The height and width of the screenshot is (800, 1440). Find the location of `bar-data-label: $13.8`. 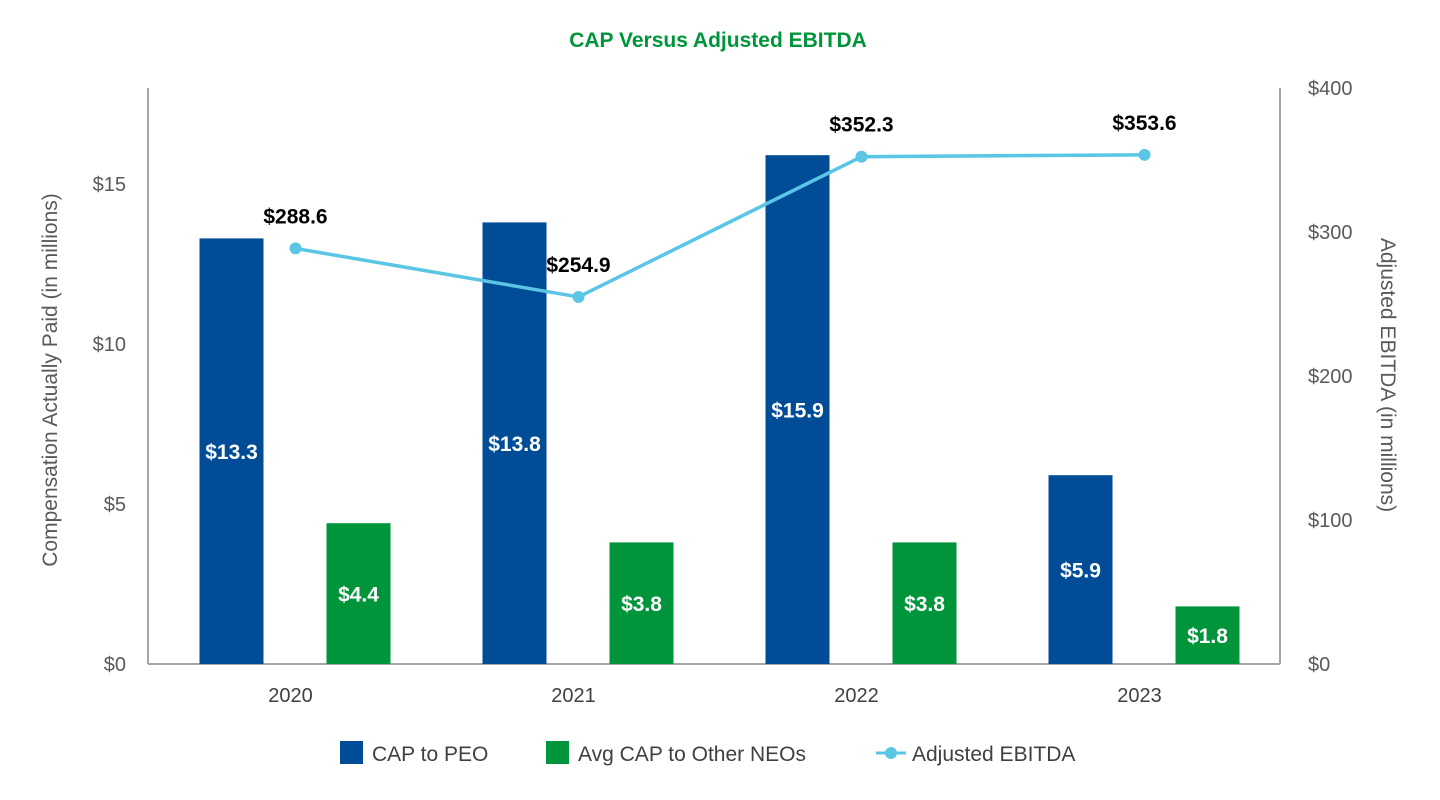

bar-data-label: $13.8 is located at coordinates (514, 444).